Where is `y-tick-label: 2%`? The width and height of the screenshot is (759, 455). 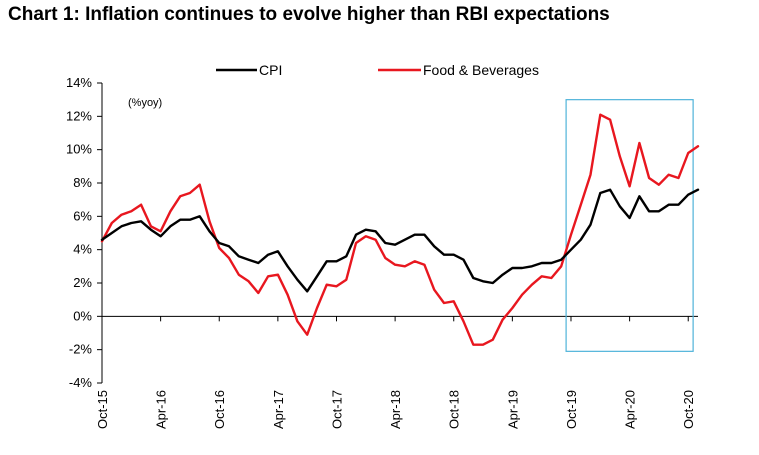
y-tick-label: 2% is located at coordinates (82, 282).